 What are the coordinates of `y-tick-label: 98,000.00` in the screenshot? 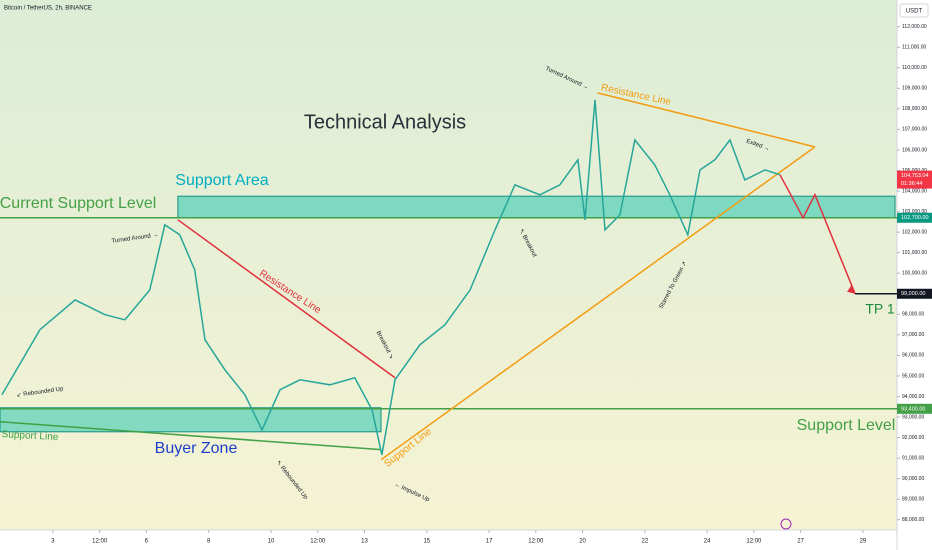 It's located at (913, 315).